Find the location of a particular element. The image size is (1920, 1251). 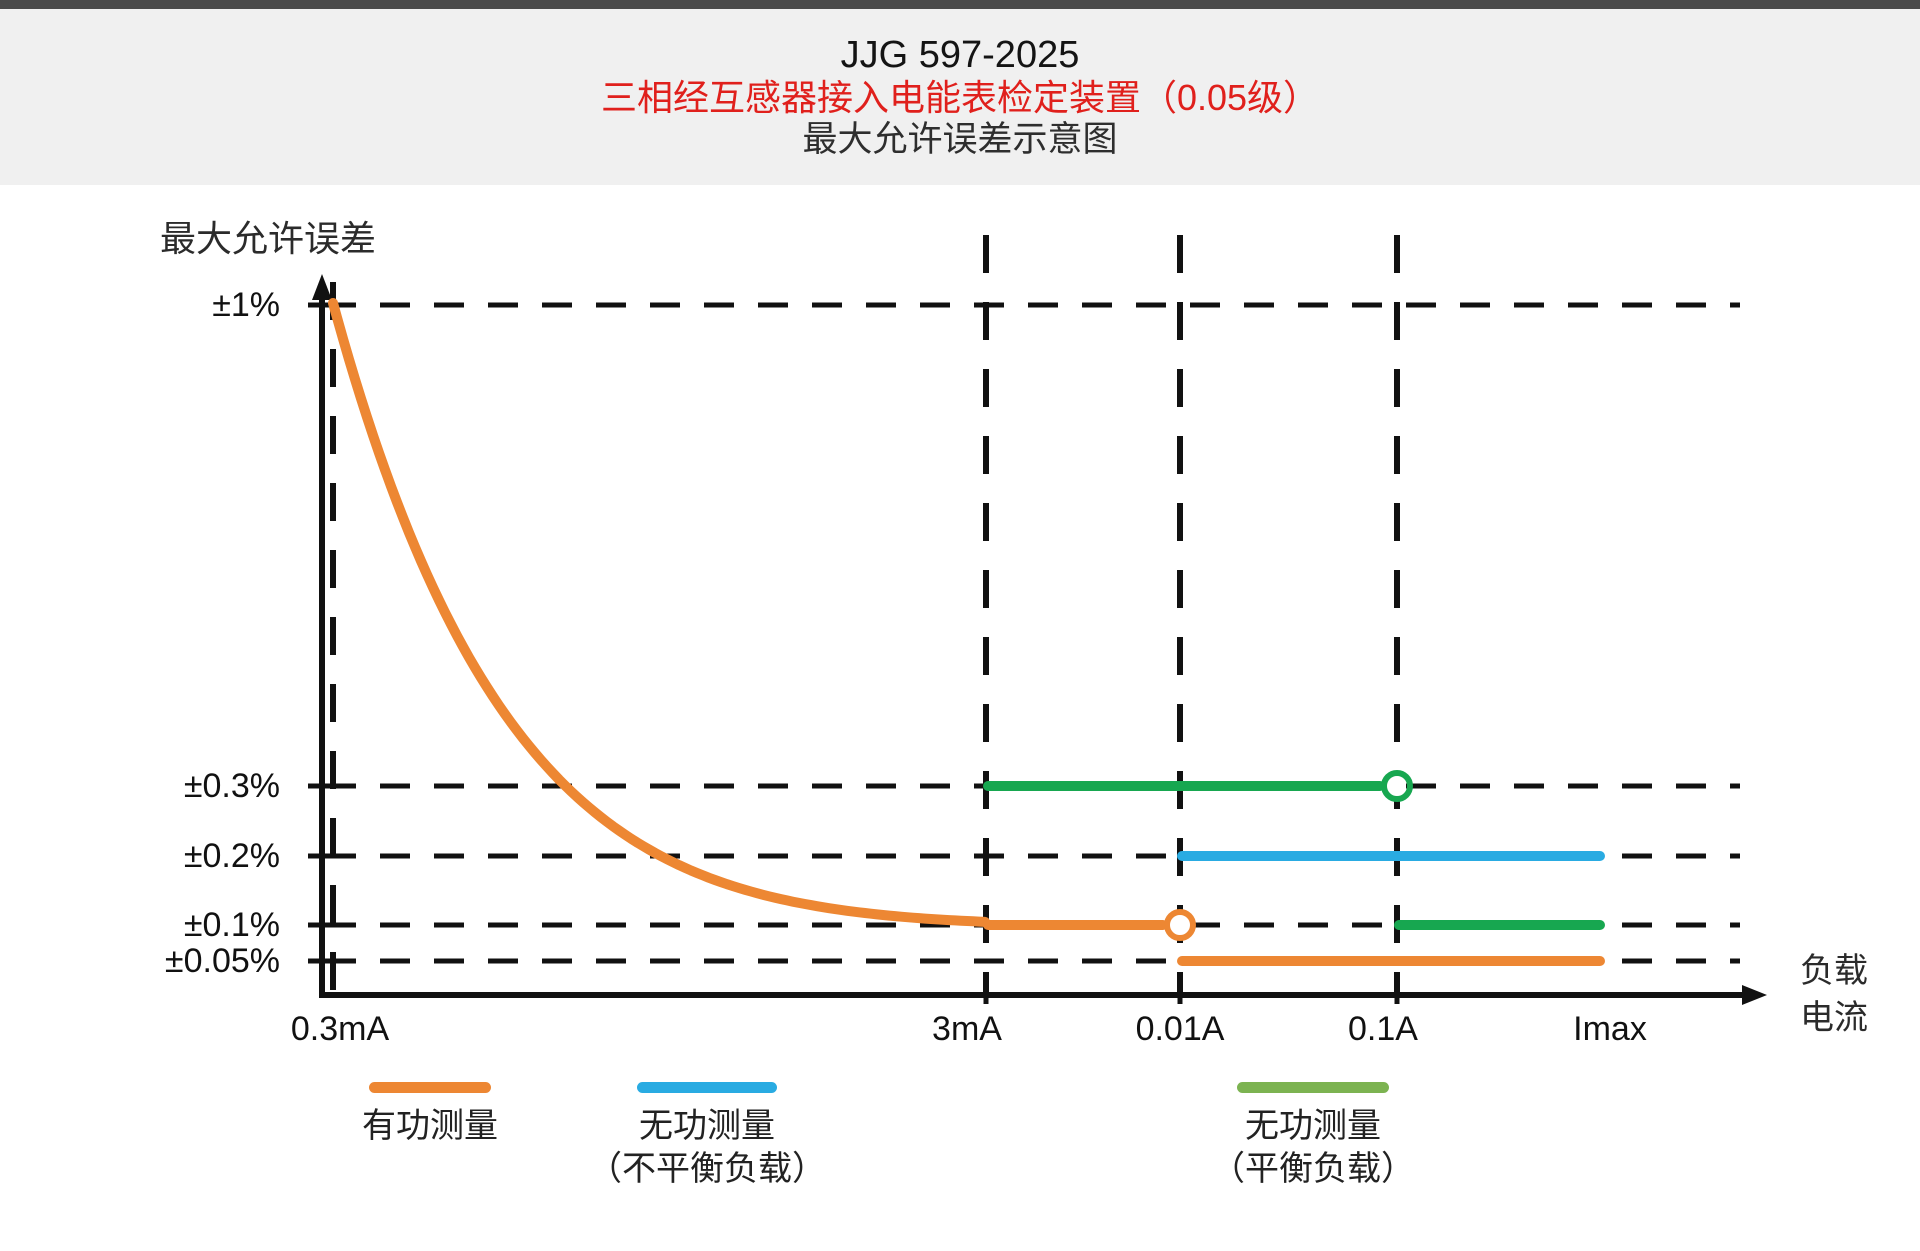

legend-swatch-reactive-balanced is located at coordinates (1313, 1087).